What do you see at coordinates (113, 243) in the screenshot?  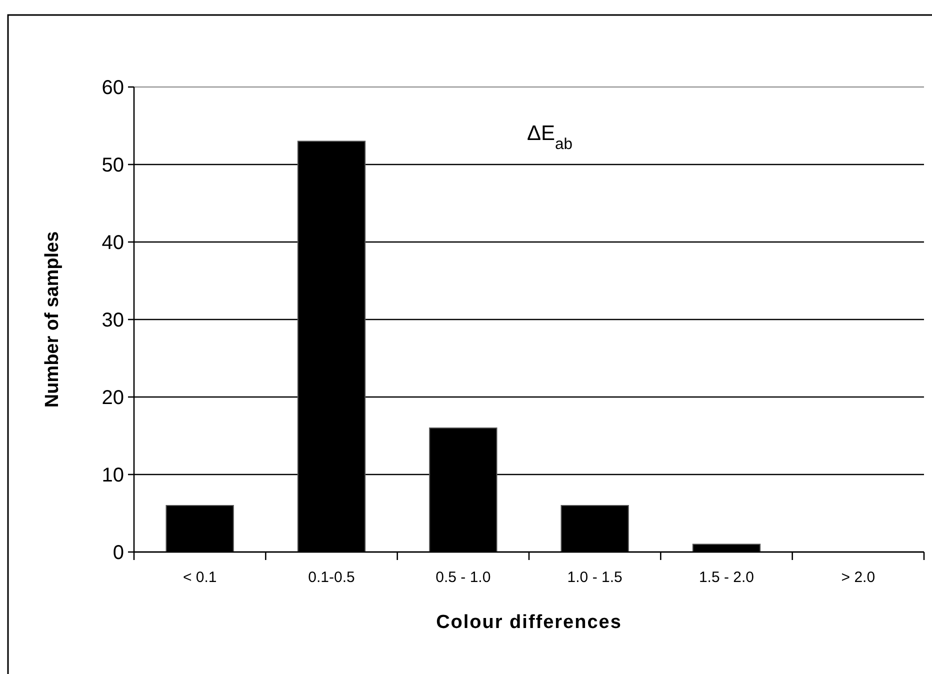 I see `y-tick-label: 40` at bounding box center [113, 243].